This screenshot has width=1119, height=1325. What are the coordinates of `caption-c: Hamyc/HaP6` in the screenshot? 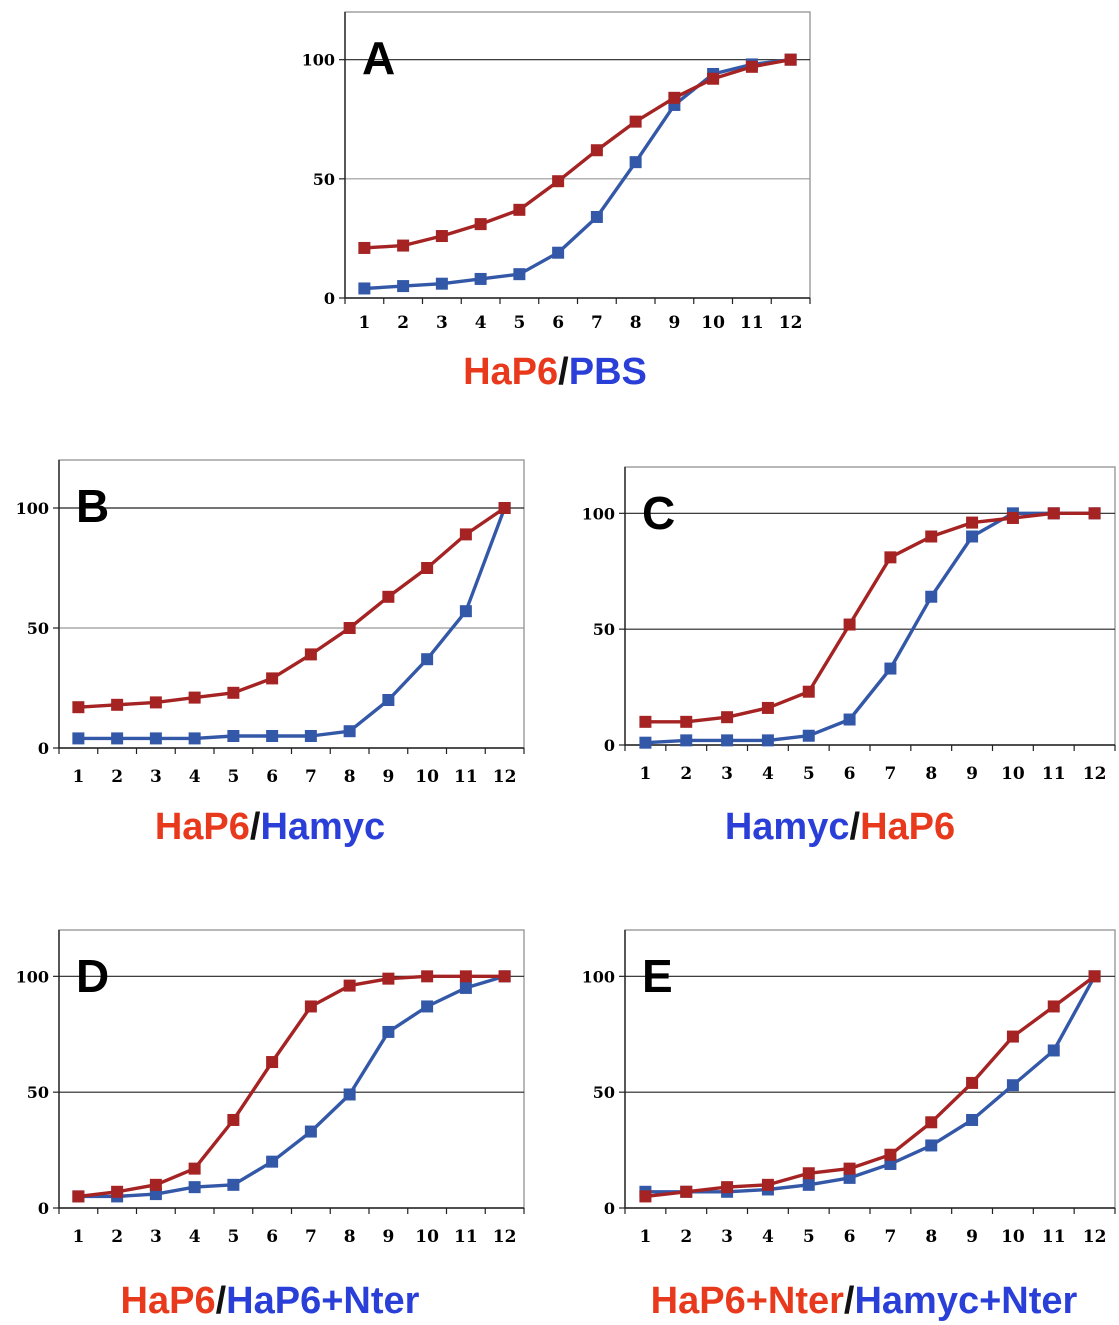 It's located at (840, 827).